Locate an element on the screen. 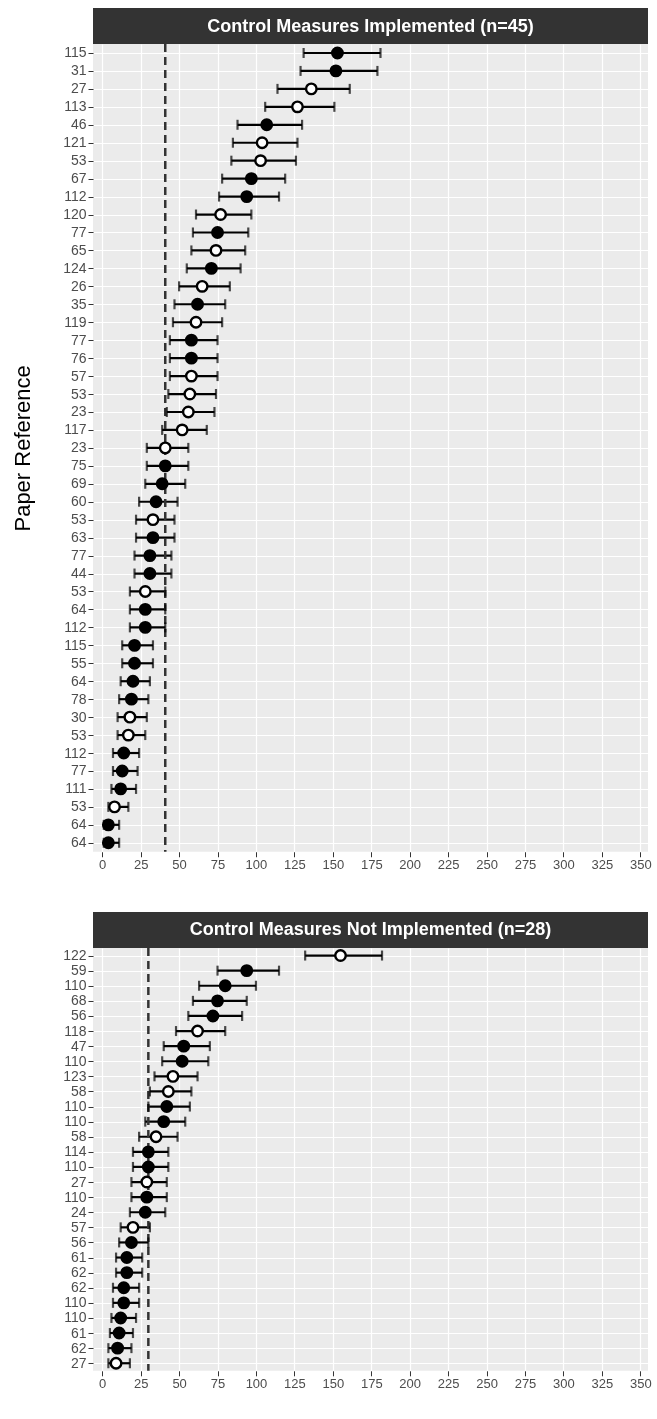 The height and width of the screenshot is (1419, 657). y-tick-label: 121 is located at coordinates (75, 142).